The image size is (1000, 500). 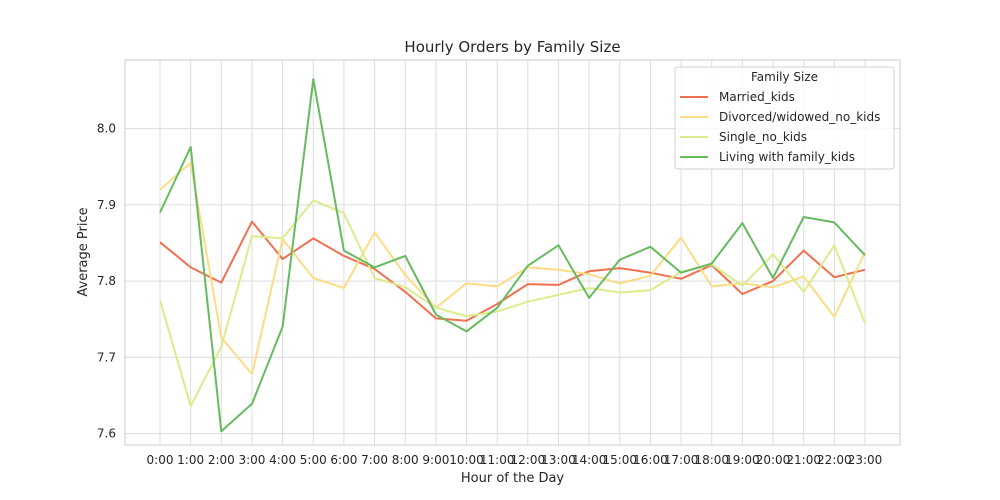 What do you see at coordinates (313, 460) in the screenshot?
I see `x-tick-label: 5:00` at bounding box center [313, 460].